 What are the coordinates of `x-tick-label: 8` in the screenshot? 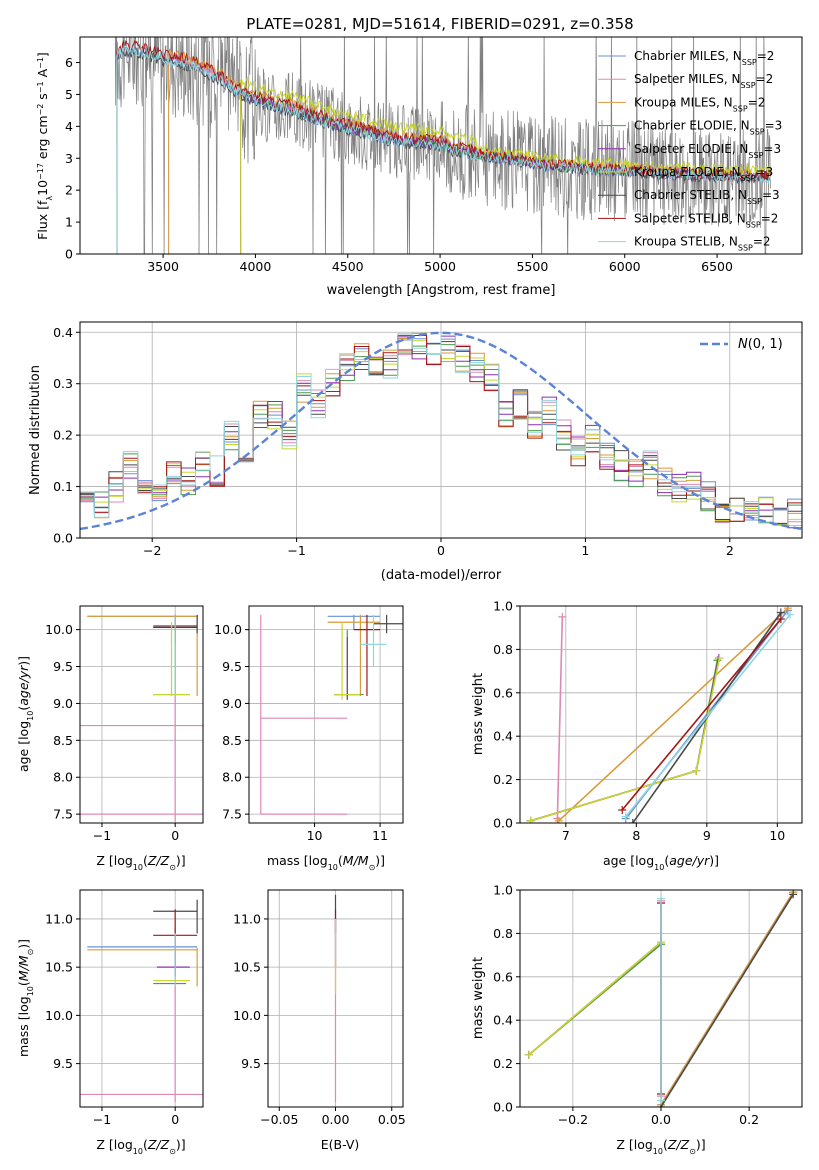 It's located at (636, 835).